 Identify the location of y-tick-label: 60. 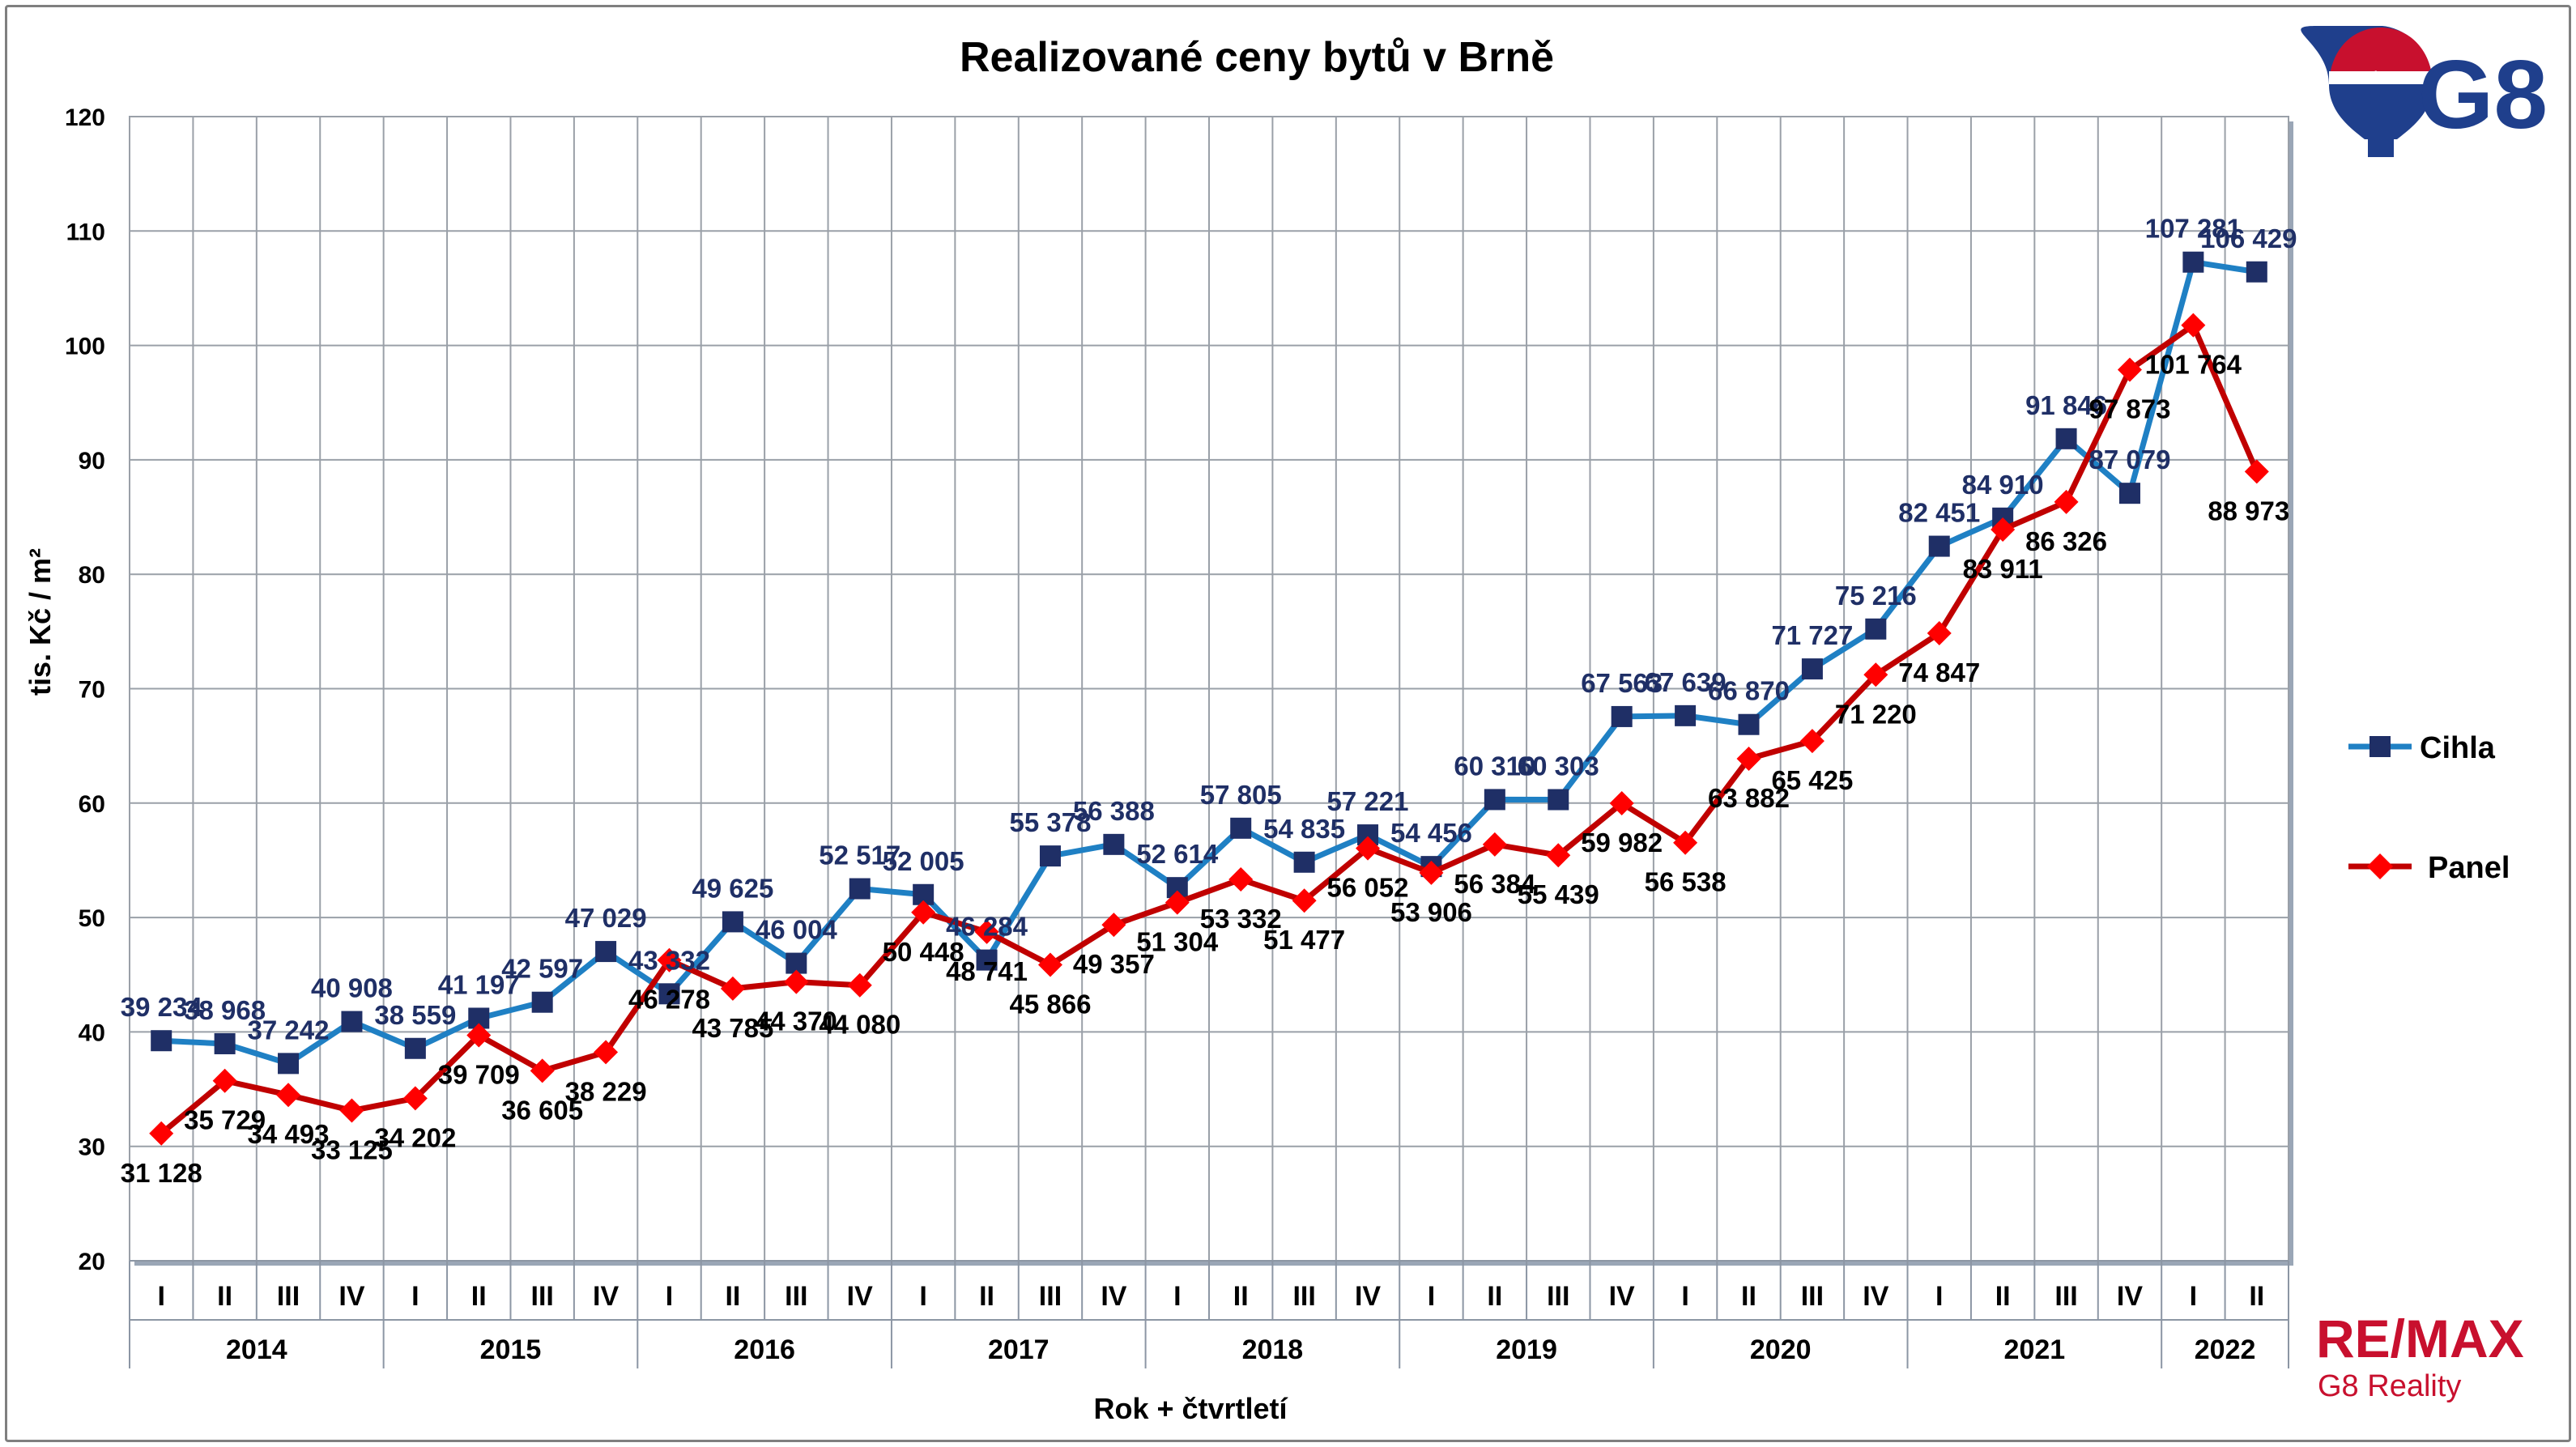
(92, 804).